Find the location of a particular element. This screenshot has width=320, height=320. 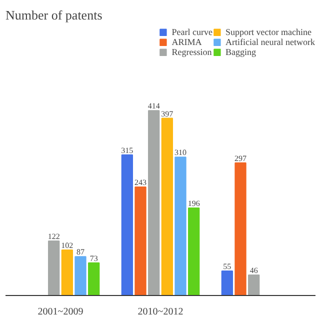

x-tick-label: 2001~2009 is located at coordinates (61, 312).